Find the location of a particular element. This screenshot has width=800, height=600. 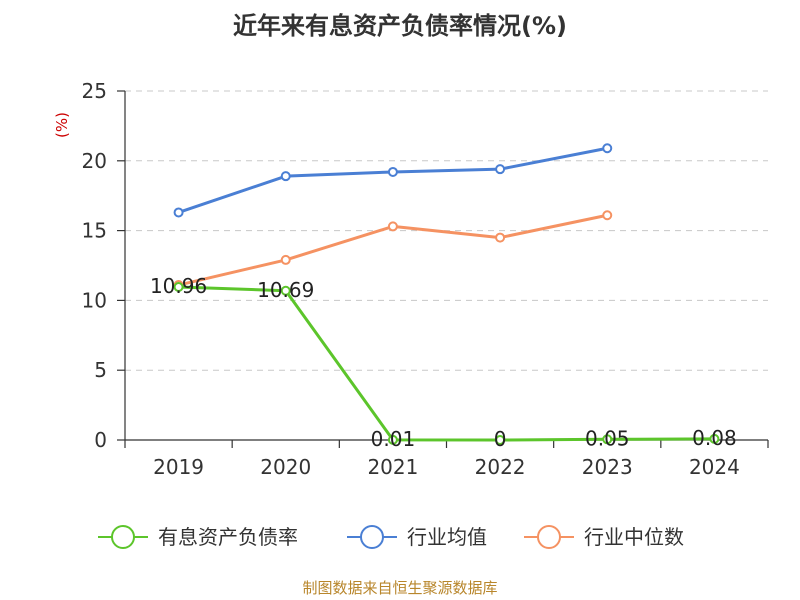

data-label: 10.69 is located at coordinates (285, 290).